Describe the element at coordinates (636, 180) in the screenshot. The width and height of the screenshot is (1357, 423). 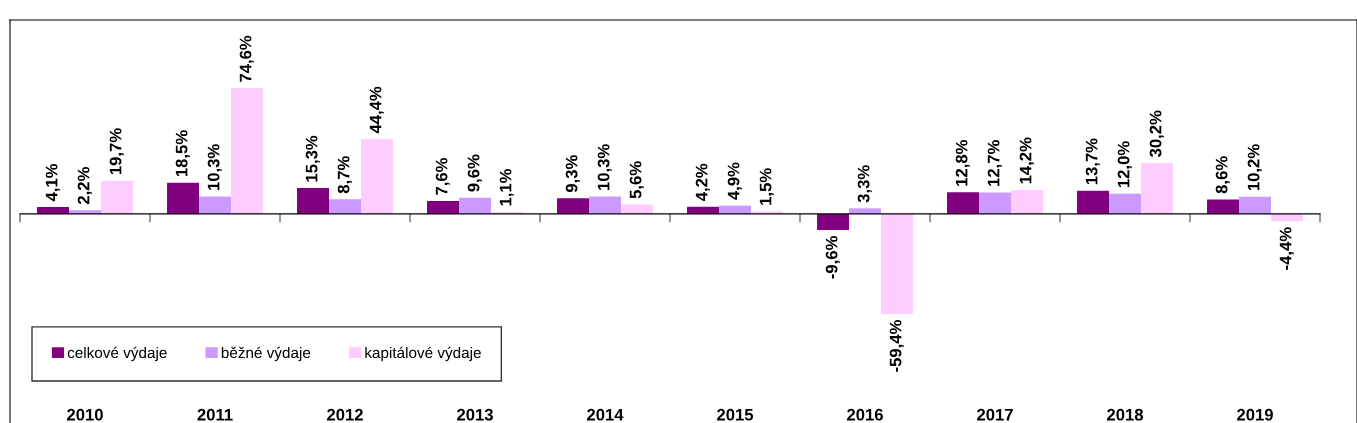
I see `data-label: 5,6%` at that location.